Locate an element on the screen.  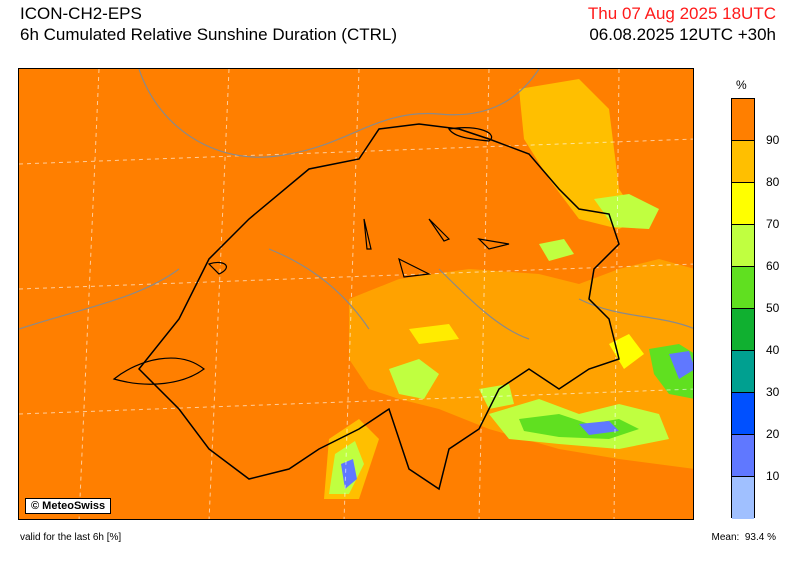
legend-label: 10 is located at coordinates (773, 476).